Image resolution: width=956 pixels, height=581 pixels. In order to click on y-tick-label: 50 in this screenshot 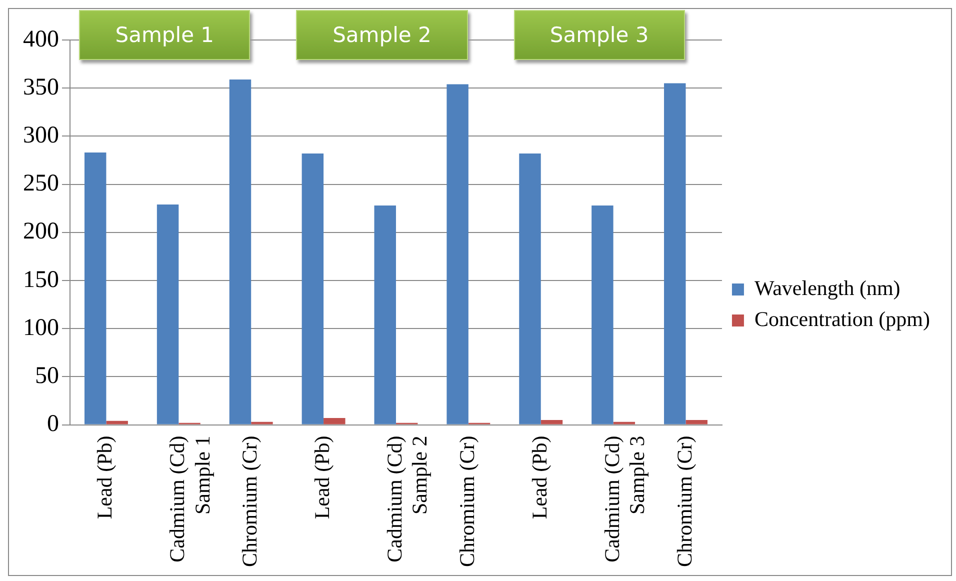, I will do `click(47, 375)`.